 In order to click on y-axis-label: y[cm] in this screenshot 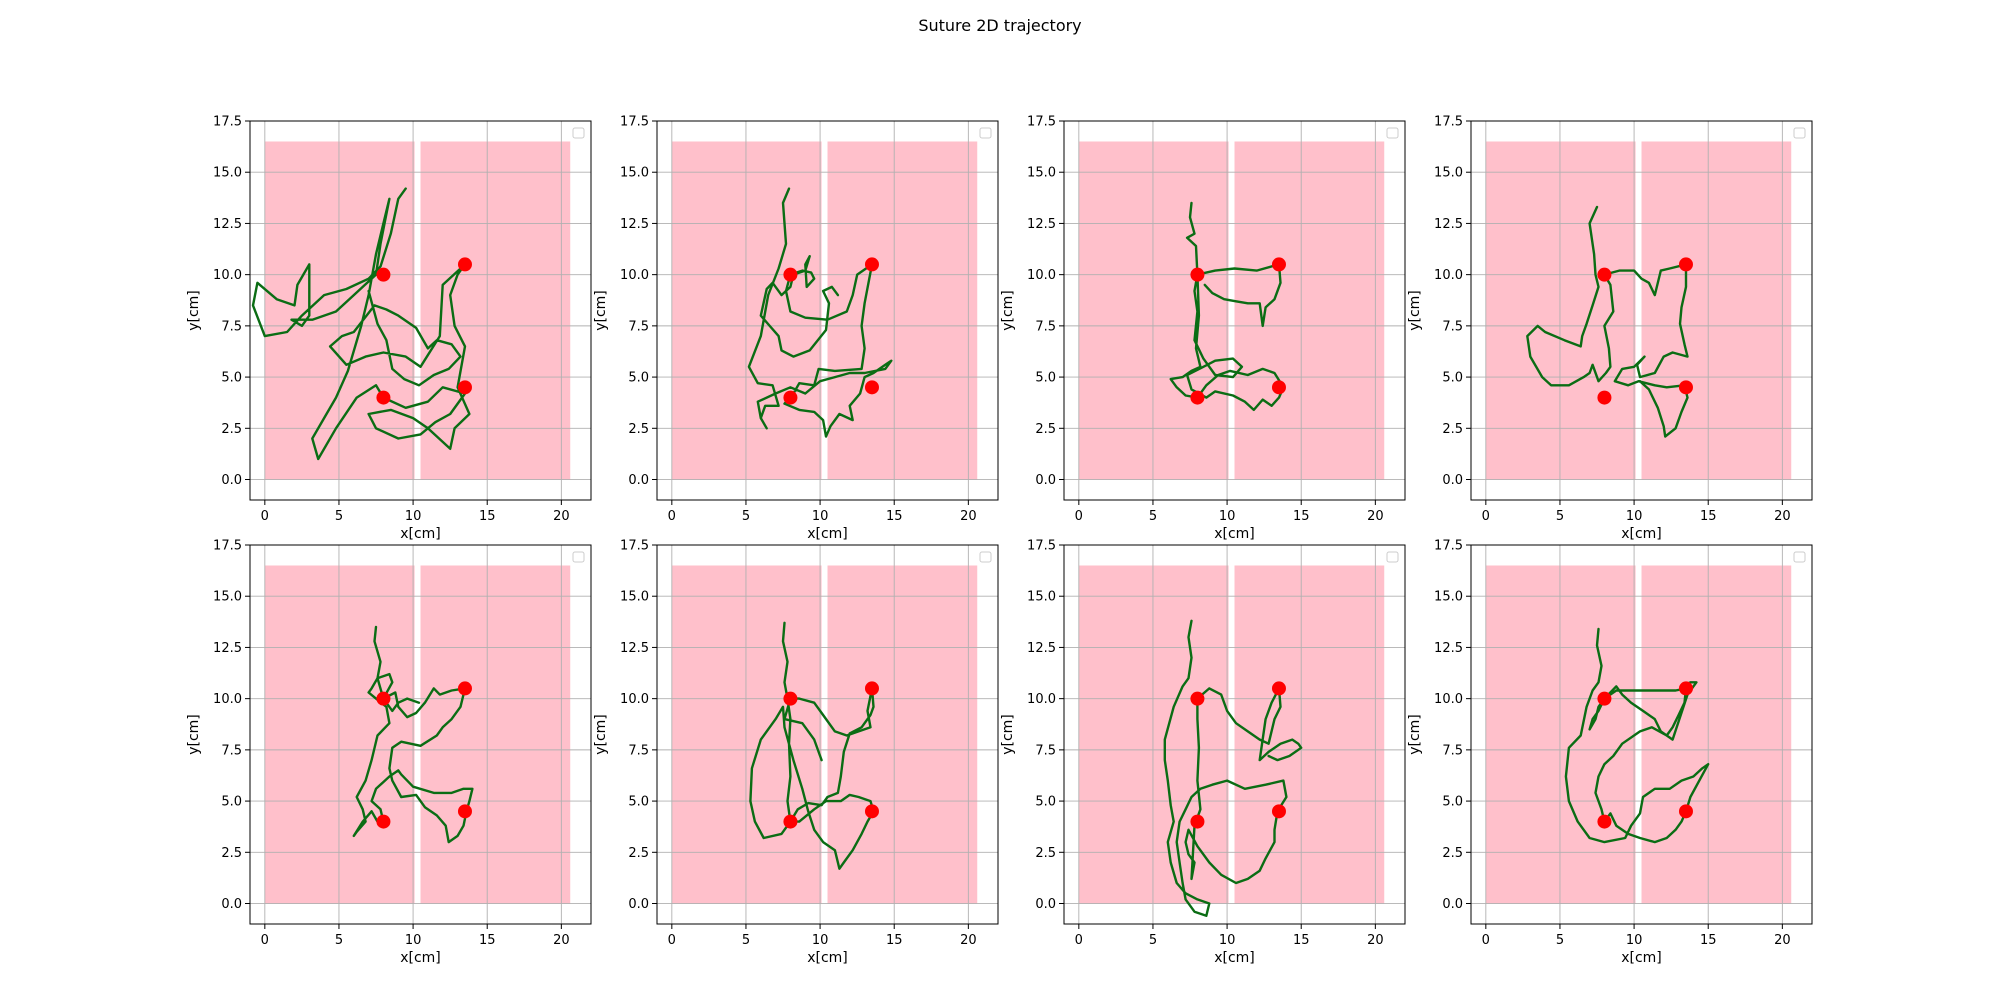, I will do `click(194, 310)`.